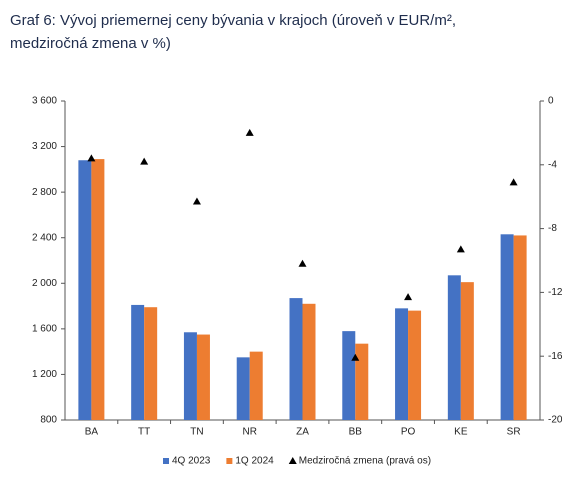 This screenshot has height=481, width=580. Describe the element at coordinates (144, 432) in the screenshot. I see `x-tick-label: TT` at that location.